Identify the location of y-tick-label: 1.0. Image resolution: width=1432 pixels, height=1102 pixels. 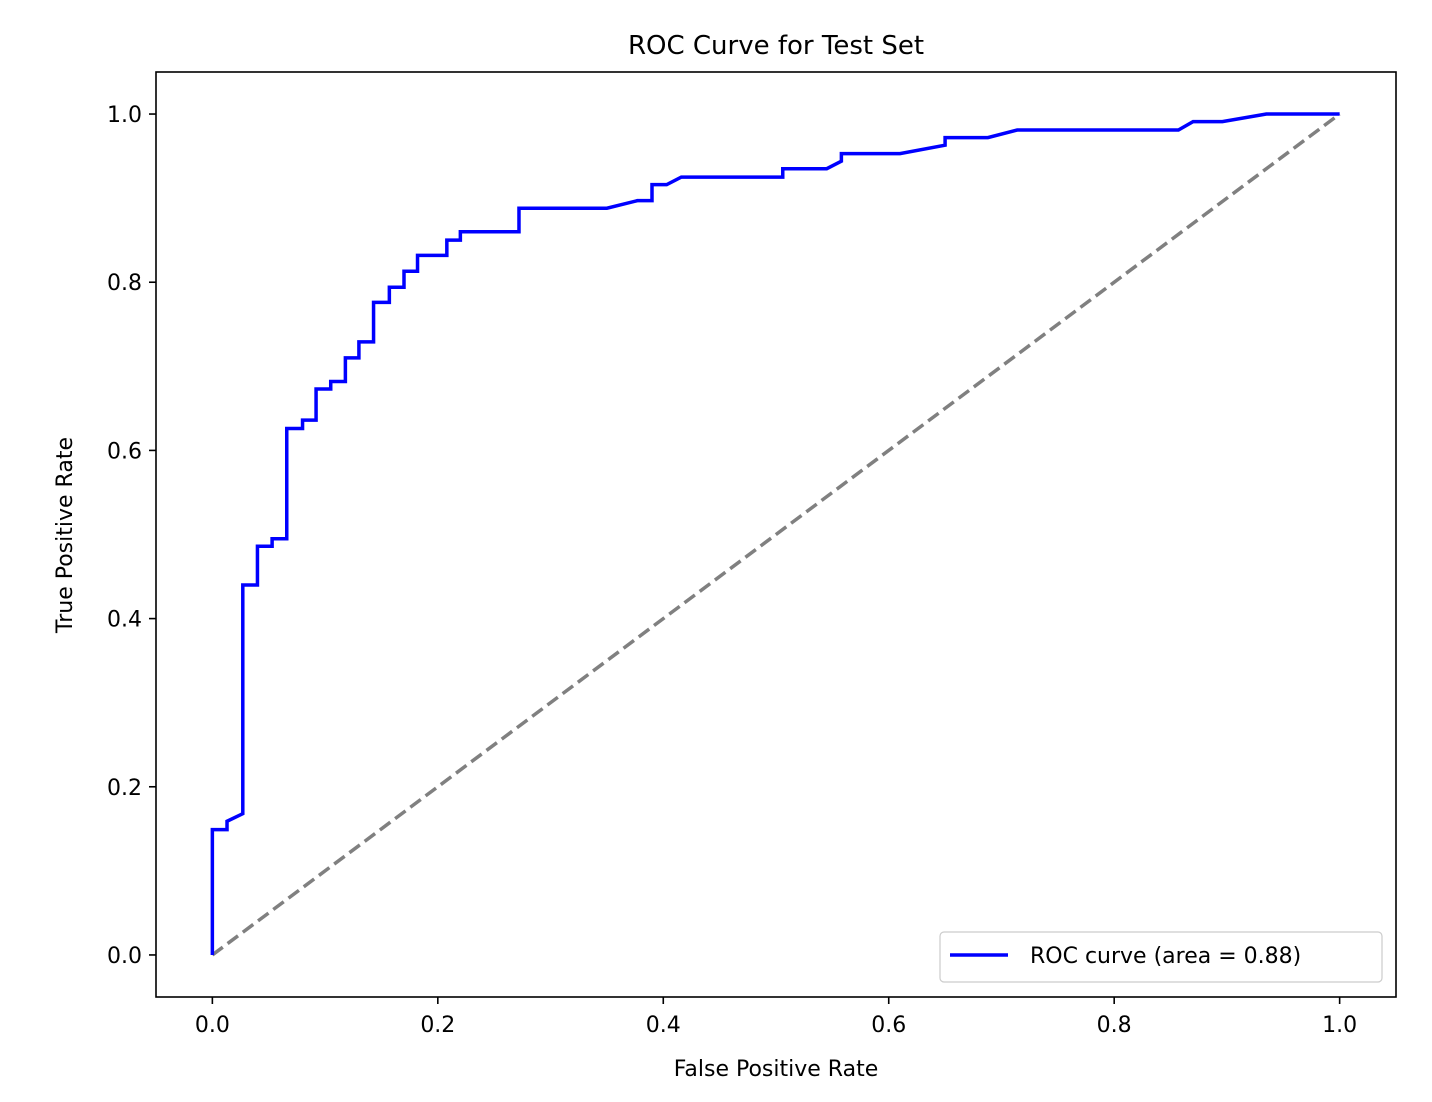
(124, 115).